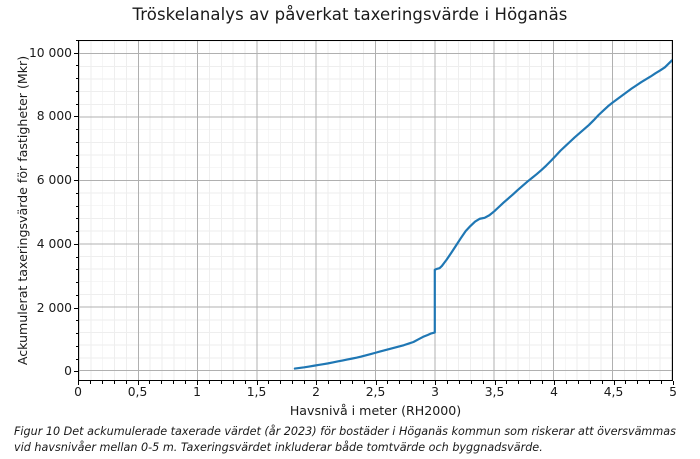 This screenshot has height=459, width=700. I want to click on x-tick-label: 2,5, so click(375, 392).